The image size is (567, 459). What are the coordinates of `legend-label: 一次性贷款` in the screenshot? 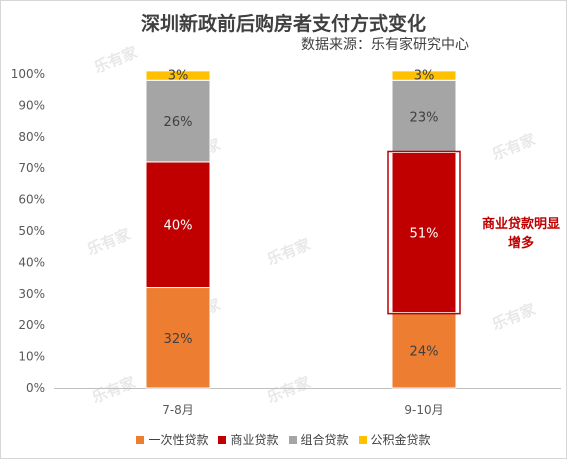 It's located at (178, 440).